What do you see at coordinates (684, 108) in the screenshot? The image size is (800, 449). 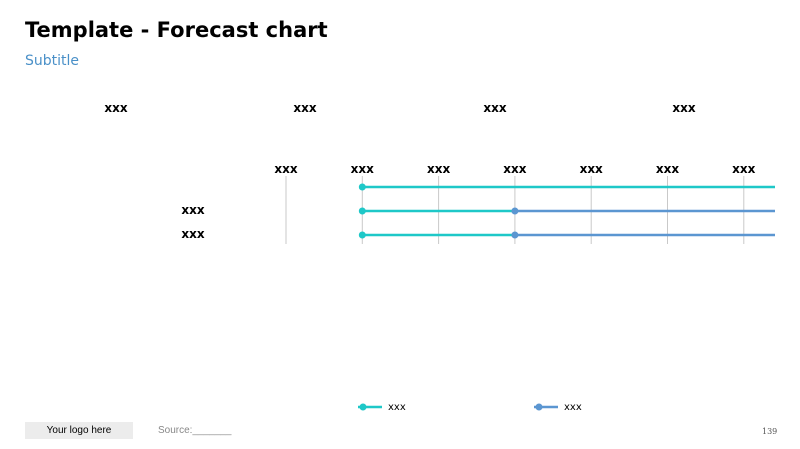 I see `group-header-4: xxx` at bounding box center [684, 108].